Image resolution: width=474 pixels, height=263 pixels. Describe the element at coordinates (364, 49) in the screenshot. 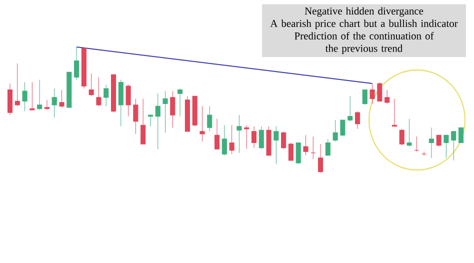

I see `annotation: the previous trend` at that location.